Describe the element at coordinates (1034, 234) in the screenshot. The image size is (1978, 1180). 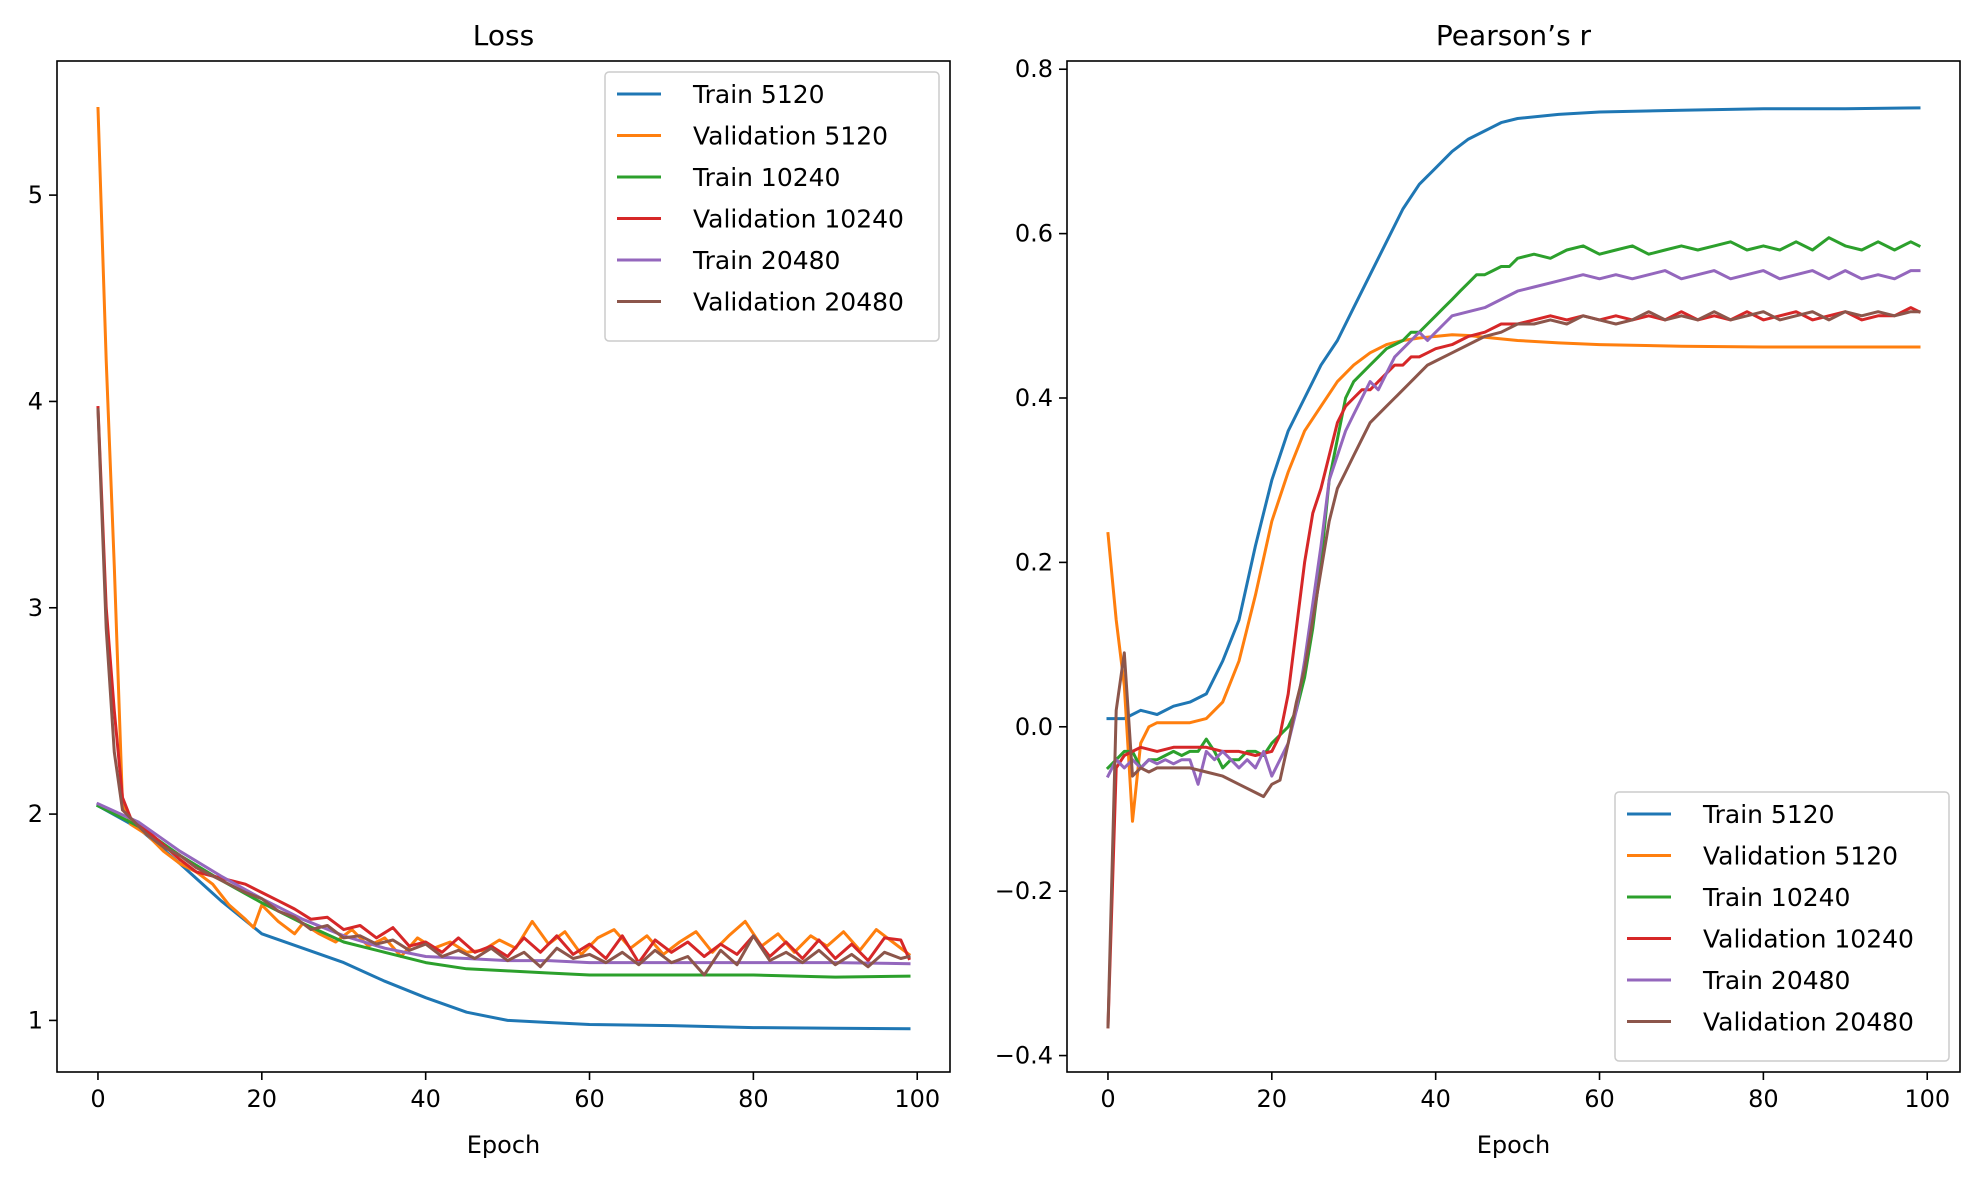
I see `y-tick-label: 0.6` at that location.